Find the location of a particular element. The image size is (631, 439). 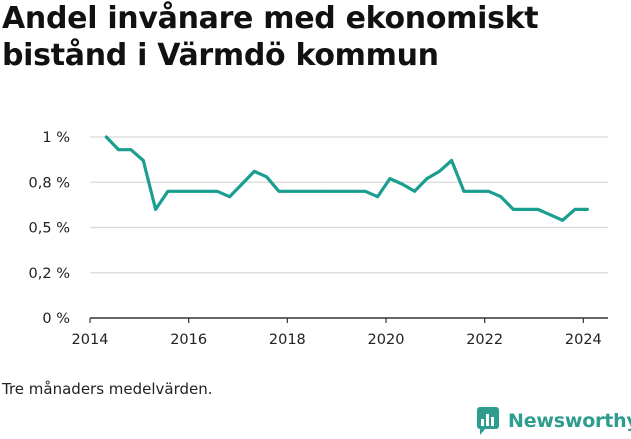

chart-note: Tre månaders medelvärden. is located at coordinates (107, 389).